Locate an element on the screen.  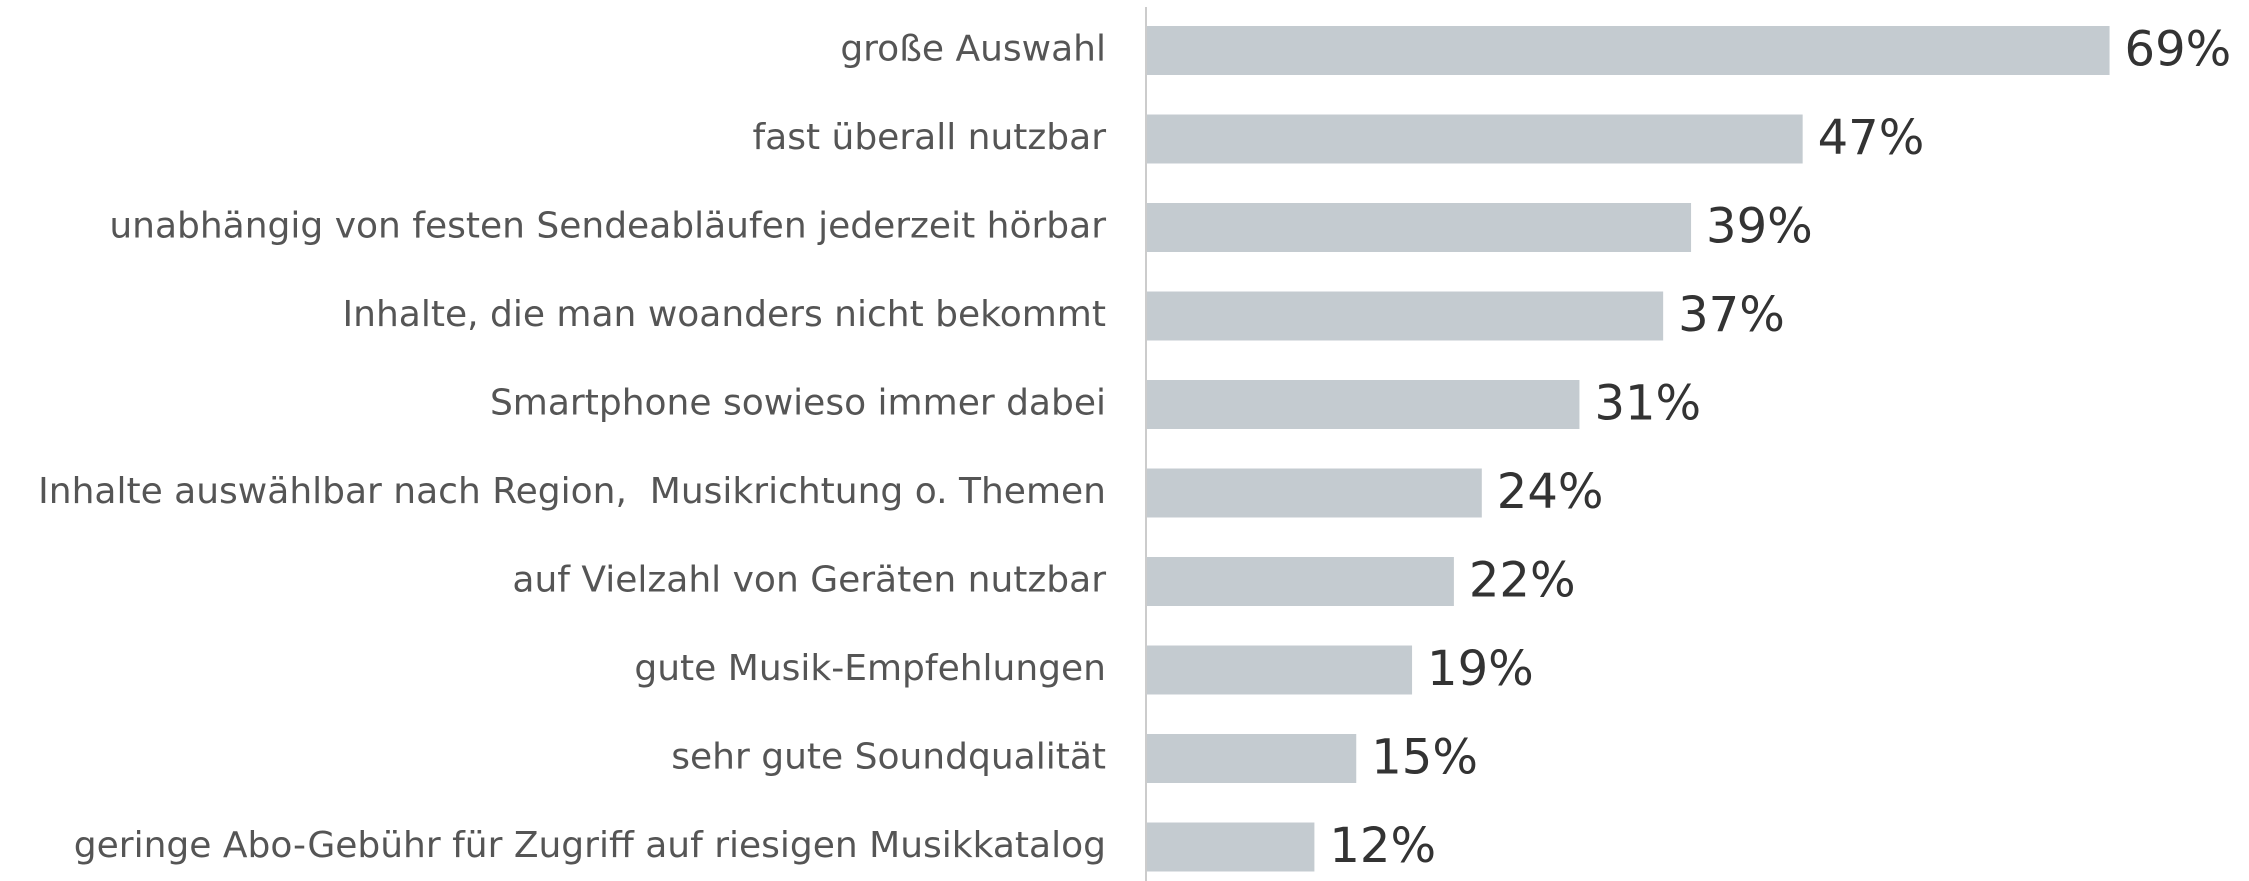
value-label: 31% is located at coordinates (1647, 404).